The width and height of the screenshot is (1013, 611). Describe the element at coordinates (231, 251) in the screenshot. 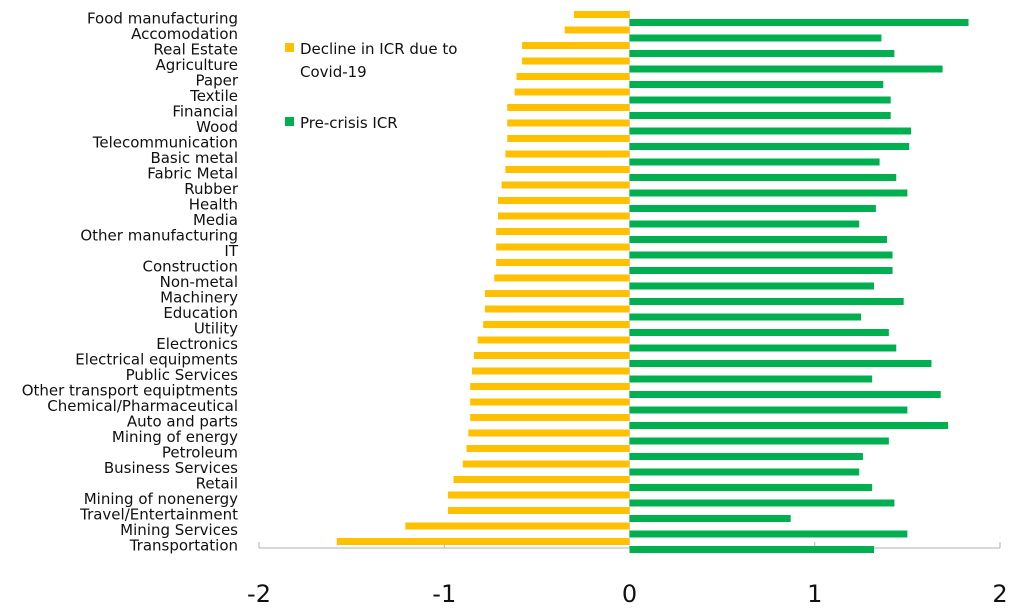

I see `category-label: IT` at that location.